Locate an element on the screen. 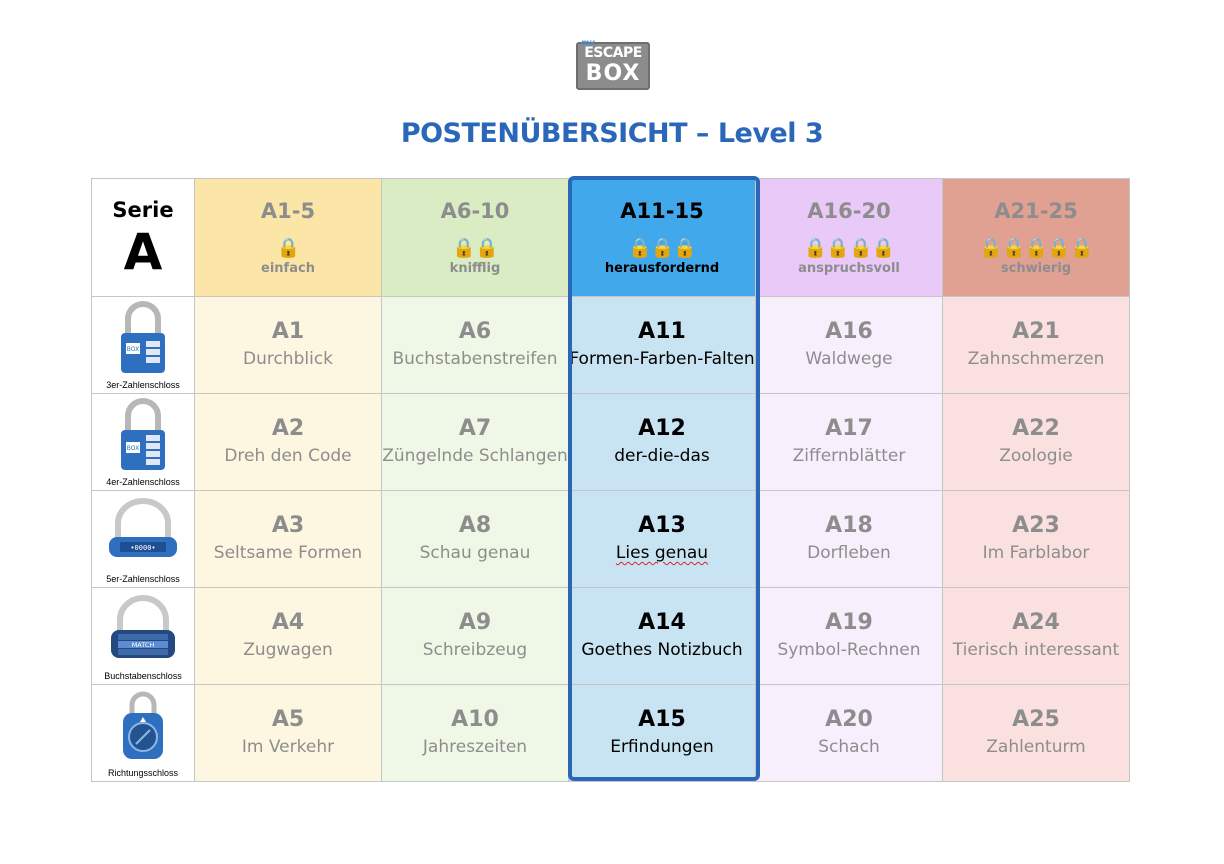 The width and height of the screenshot is (1224, 864). station-cell-a8: A8 Schau genau is located at coordinates (475, 539).